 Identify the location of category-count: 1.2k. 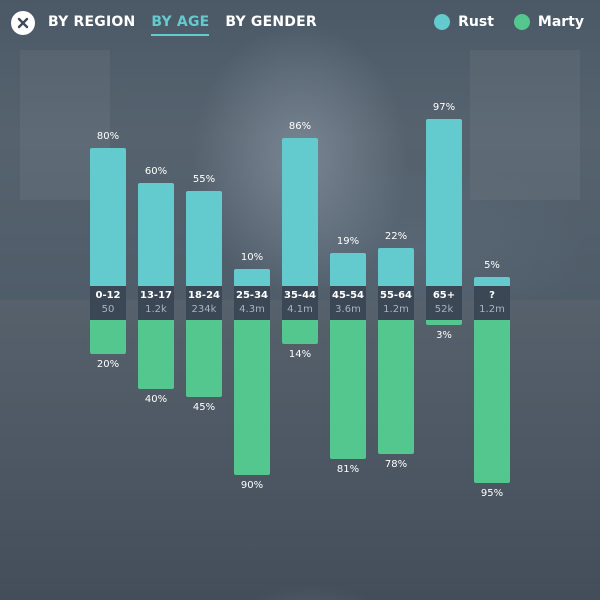
(156, 309).